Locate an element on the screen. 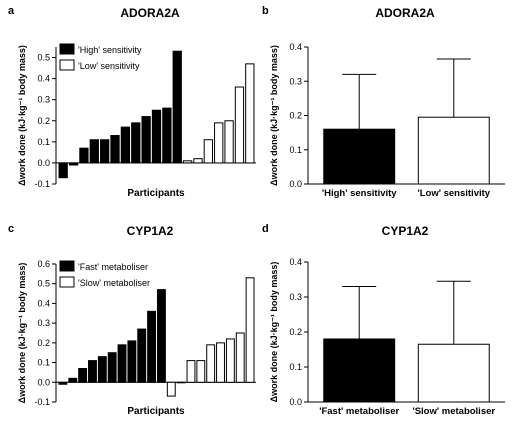 Image resolution: width=520 pixels, height=435 pixels. panel-letter: a is located at coordinates (11, 11).